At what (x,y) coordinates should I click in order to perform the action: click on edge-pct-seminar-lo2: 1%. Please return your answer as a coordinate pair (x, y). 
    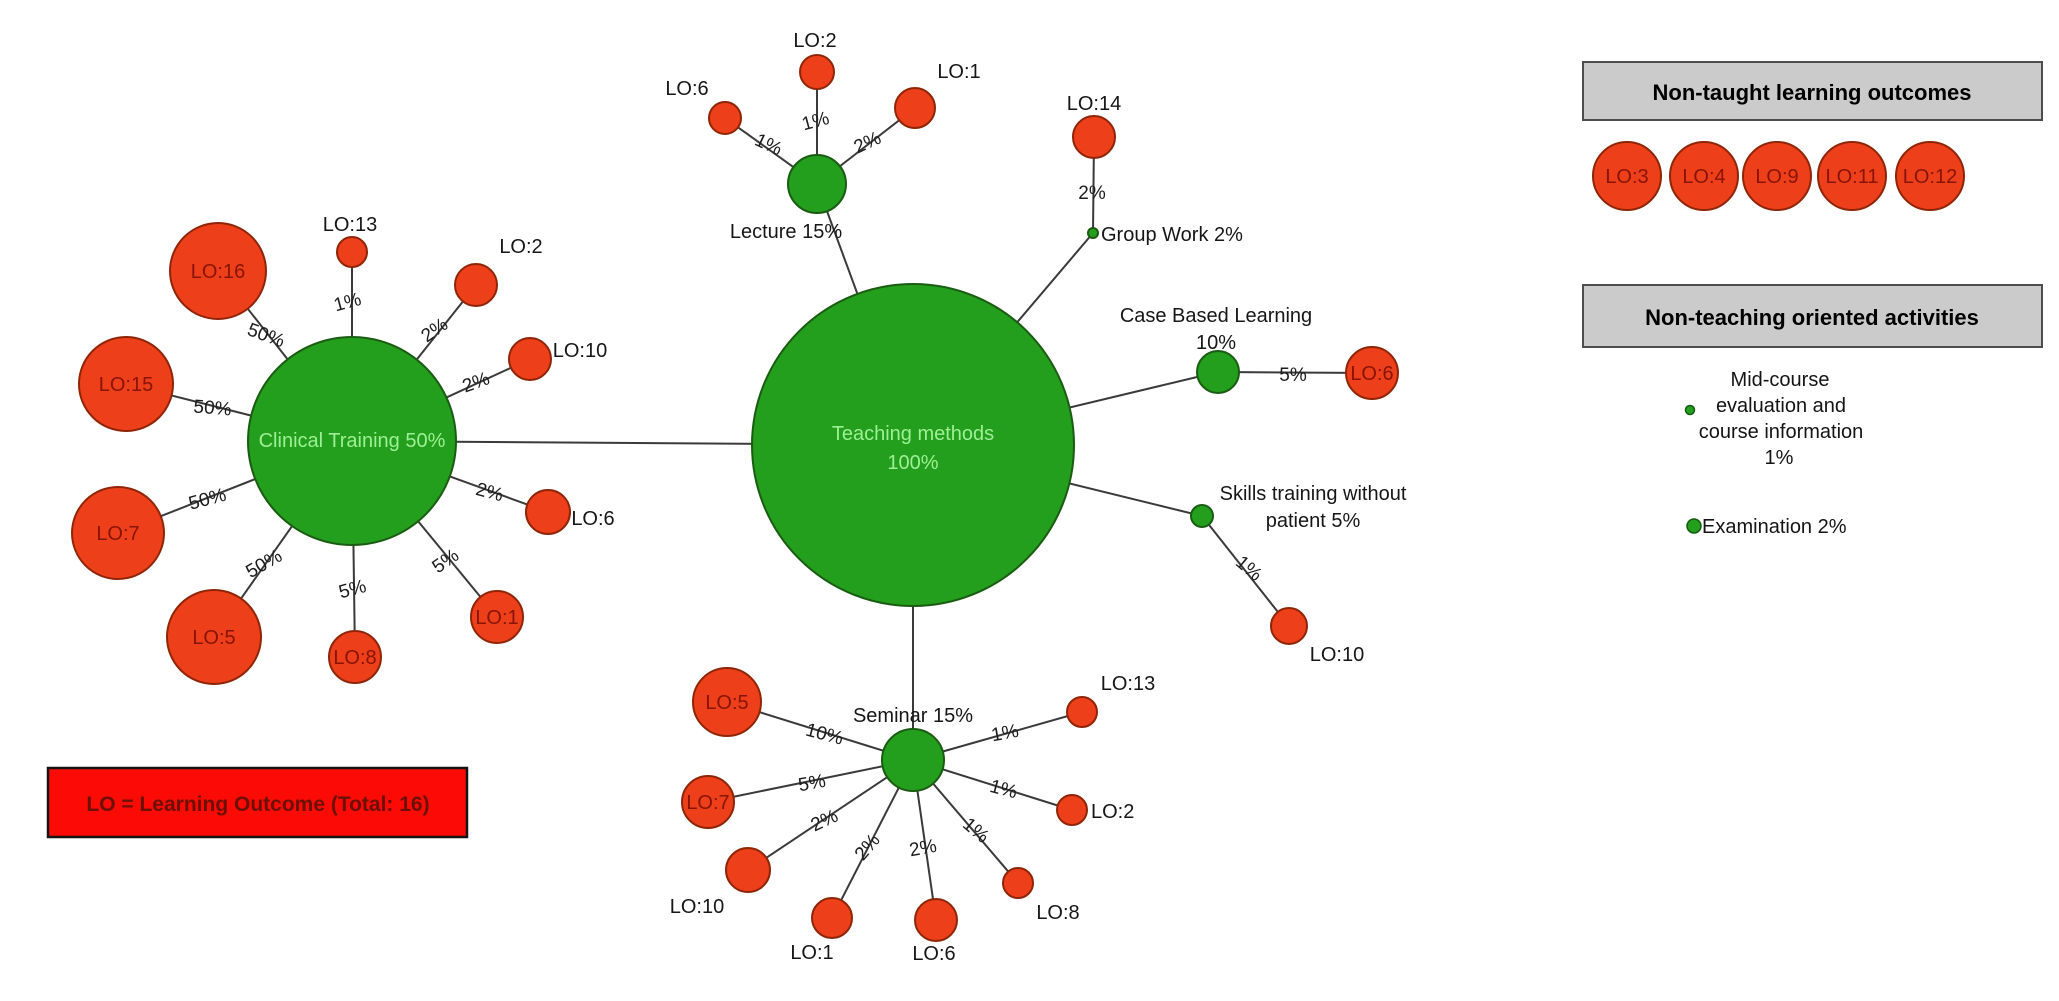
    Looking at the image, I should click on (1003, 789).